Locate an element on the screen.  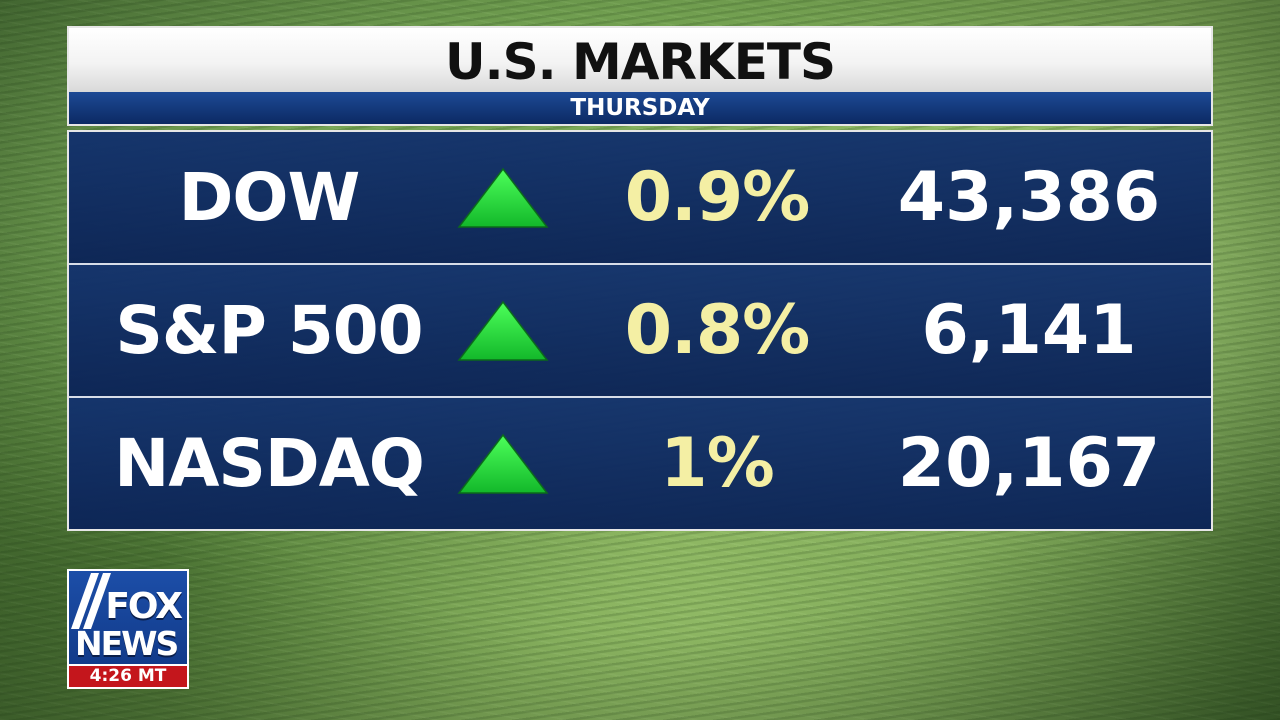
index-value: 6,141 is located at coordinates (1029, 330).